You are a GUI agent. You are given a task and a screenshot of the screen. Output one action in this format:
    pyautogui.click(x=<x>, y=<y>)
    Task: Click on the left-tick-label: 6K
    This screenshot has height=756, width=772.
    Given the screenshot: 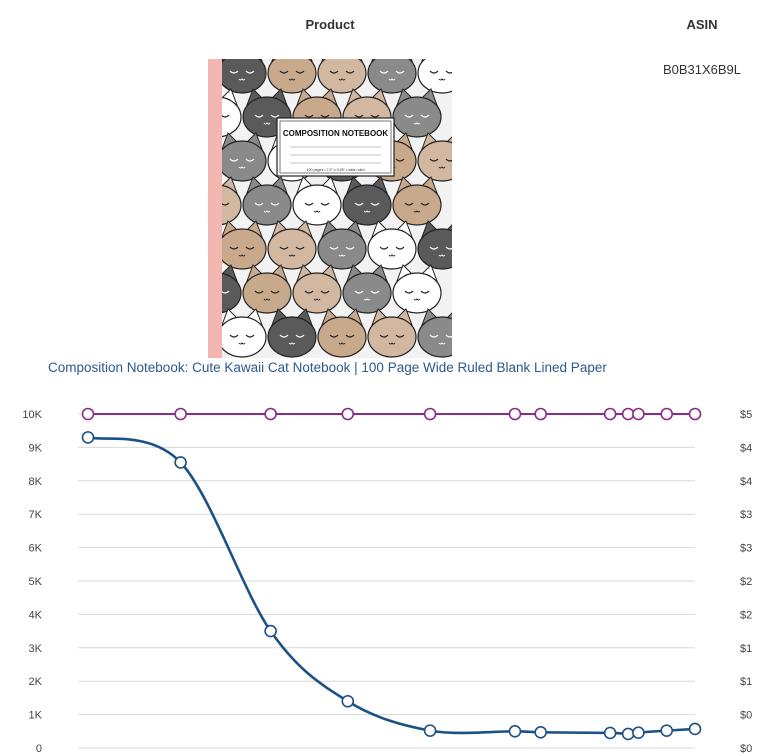 What is the action you would take?
    pyautogui.click(x=36, y=549)
    